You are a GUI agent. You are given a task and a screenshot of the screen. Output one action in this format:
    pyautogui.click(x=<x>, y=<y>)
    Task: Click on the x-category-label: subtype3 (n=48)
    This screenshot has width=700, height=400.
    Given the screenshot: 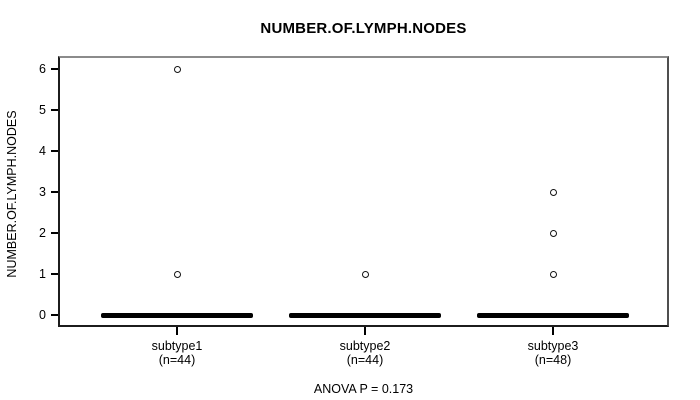 What is the action you would take?
    pyautogui.click(x=553, y=353)
    